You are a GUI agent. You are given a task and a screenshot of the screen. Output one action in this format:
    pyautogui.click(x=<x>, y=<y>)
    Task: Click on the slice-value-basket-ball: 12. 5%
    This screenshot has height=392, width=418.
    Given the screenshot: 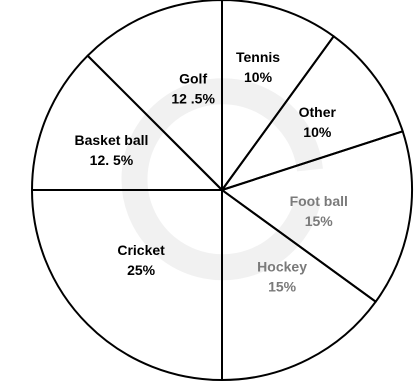 What is the action you would take?
    pyautogui.click(x=112, y=160)
    